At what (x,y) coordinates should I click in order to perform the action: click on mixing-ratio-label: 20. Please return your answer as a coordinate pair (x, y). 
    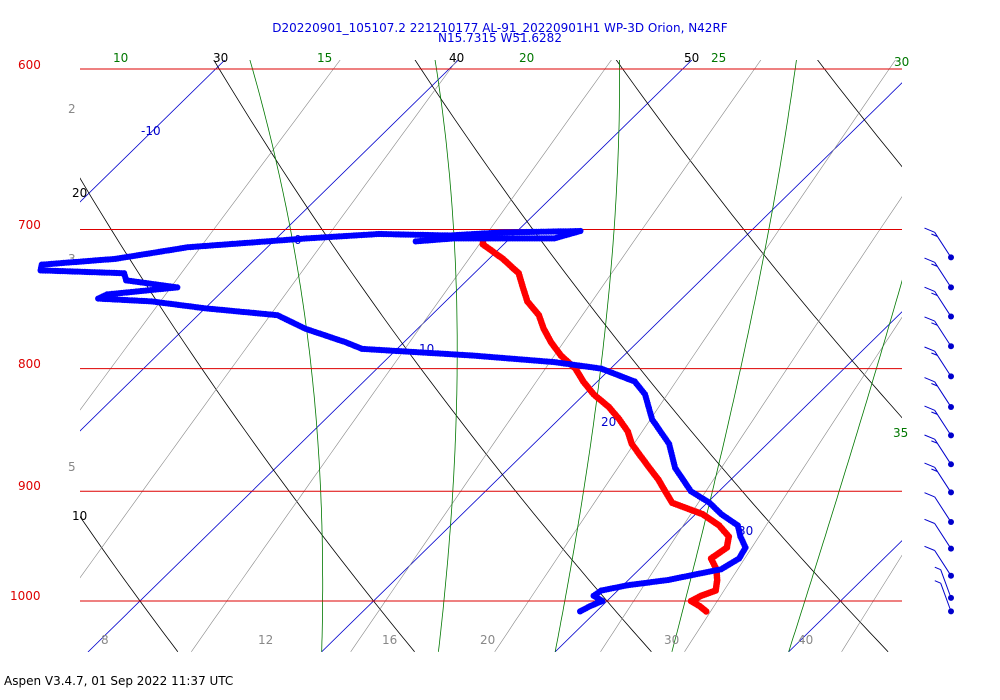
    Looking at the image, I should click on (487, 640).